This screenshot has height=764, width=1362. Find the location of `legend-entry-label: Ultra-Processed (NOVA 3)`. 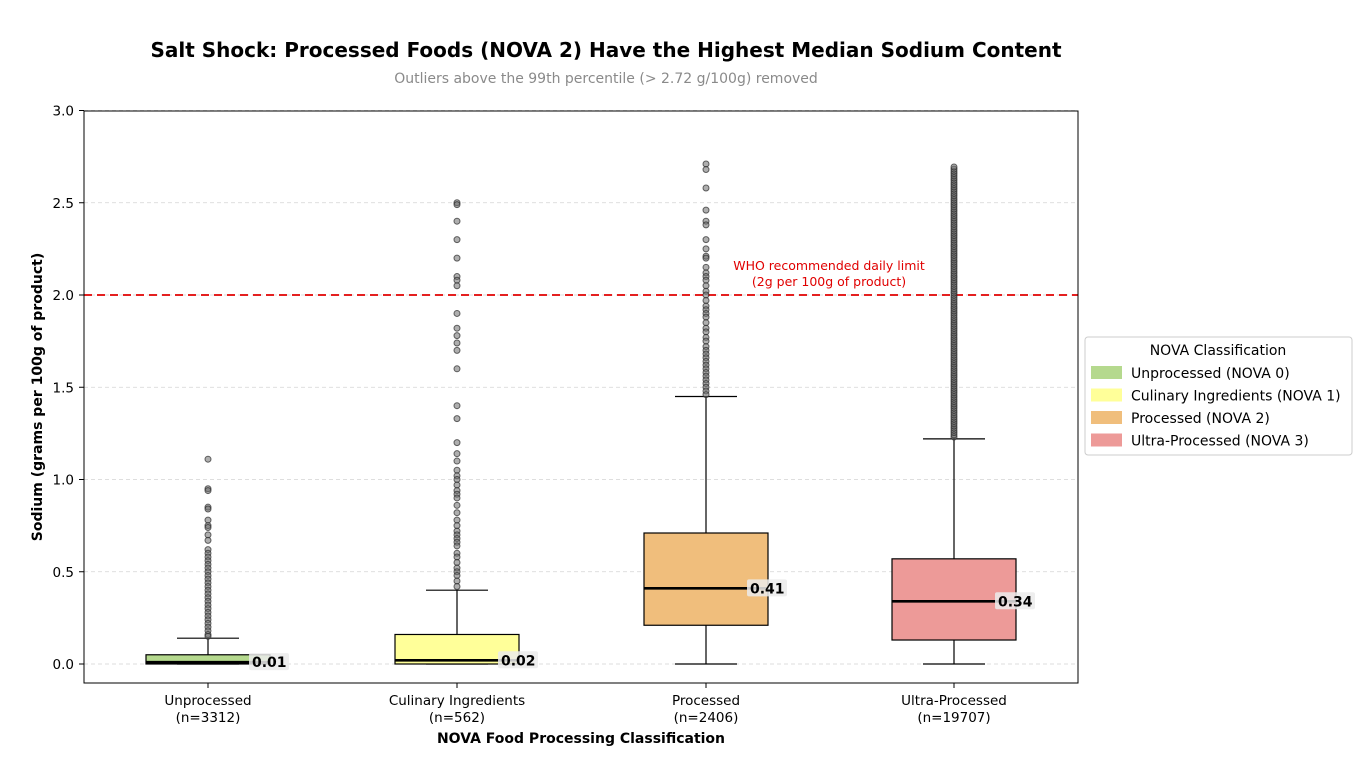

legend-entry-label: Ultra-Processed (NOVA 3) is located at coordinates (1220, 442).